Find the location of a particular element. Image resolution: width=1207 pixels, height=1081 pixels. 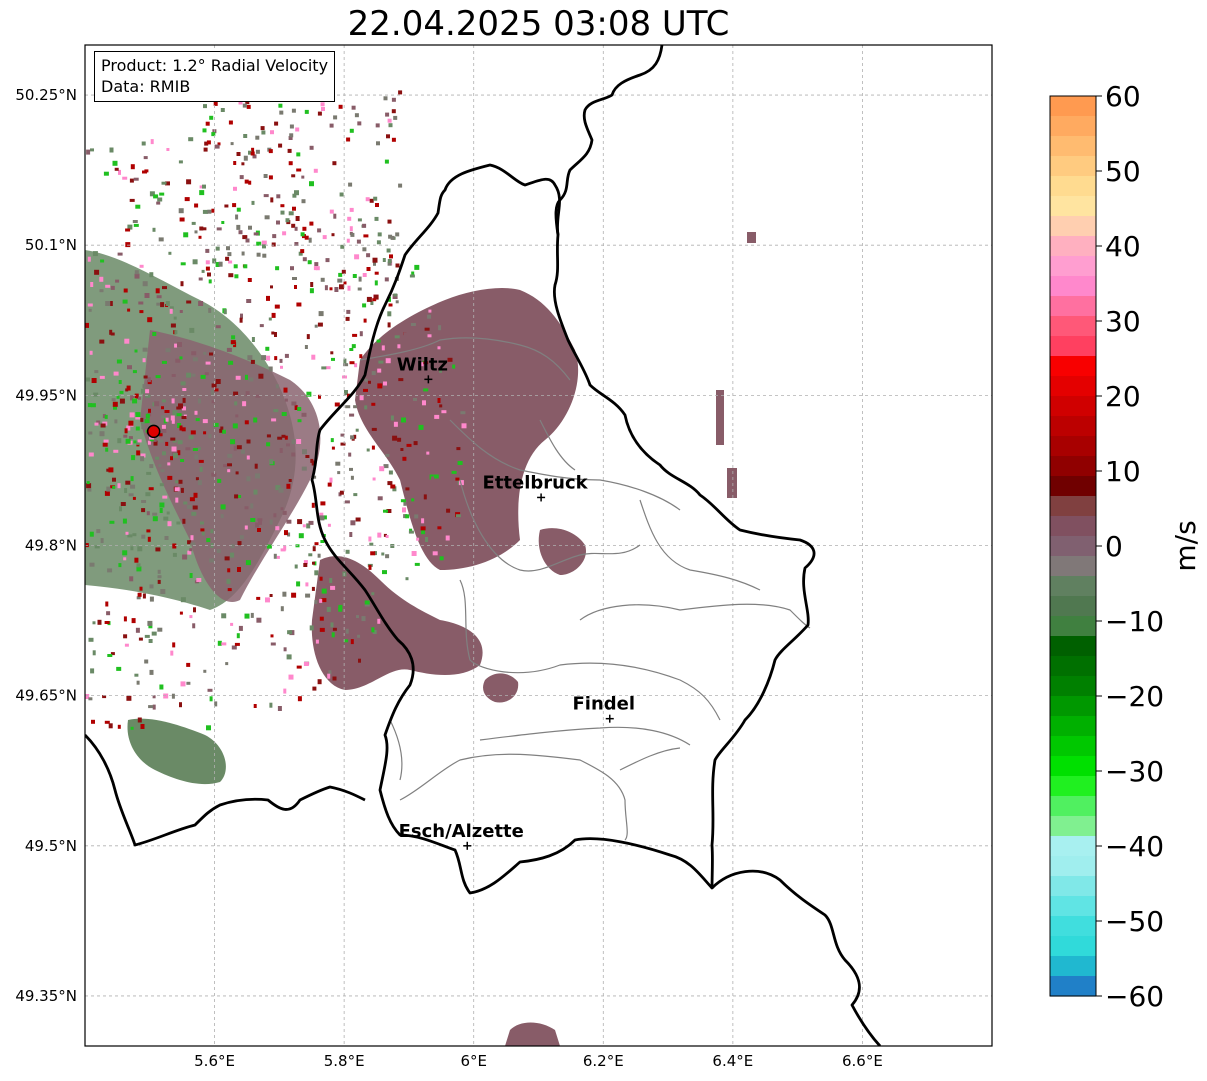

moselle-border is located at coordinates (796, 957).